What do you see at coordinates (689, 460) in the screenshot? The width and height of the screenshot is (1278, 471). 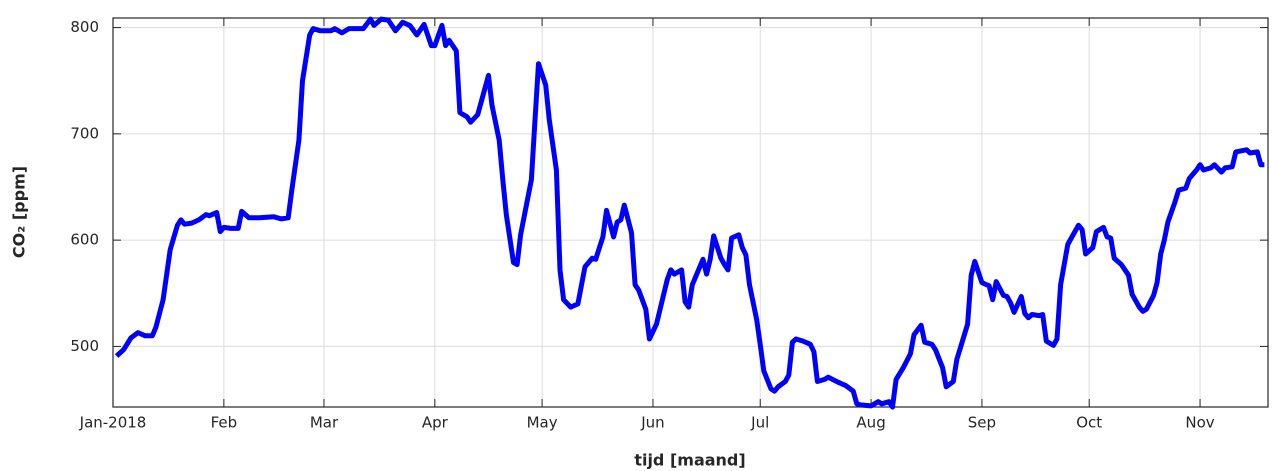 I see `x-axis-label: tijd [maand]` at bounding box center [689, 460].